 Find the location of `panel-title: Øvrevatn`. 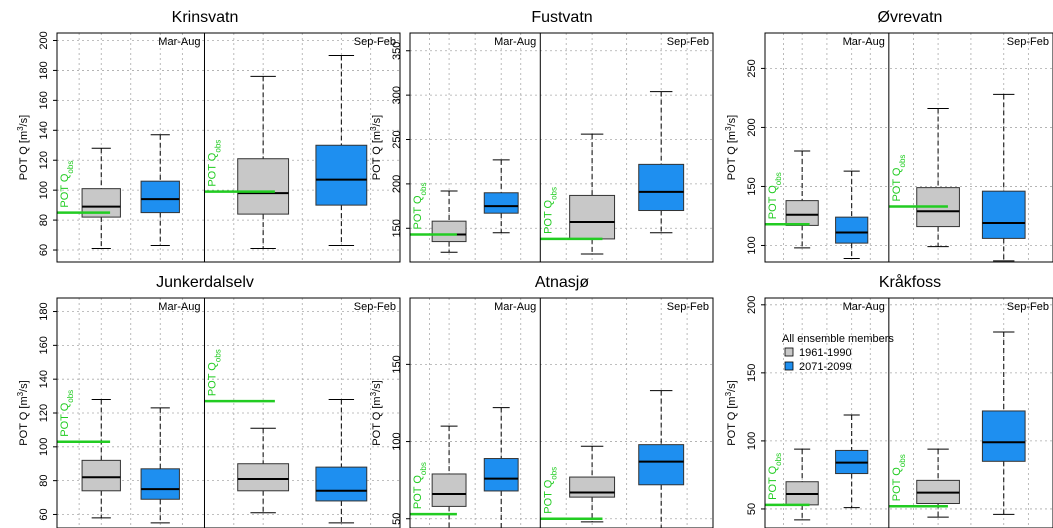

panel-title: Øvrevatn is located at coordinates (910, 17).